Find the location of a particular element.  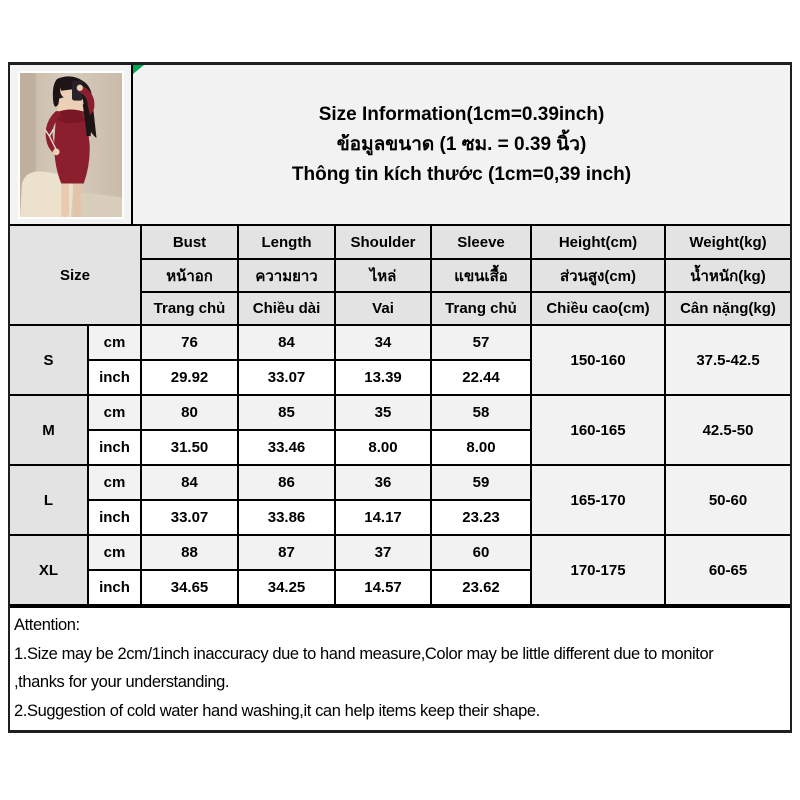

table-row-xl-inch: inch 34.65 34.25 14.57 23.62 is located at coordinates (400, 587).